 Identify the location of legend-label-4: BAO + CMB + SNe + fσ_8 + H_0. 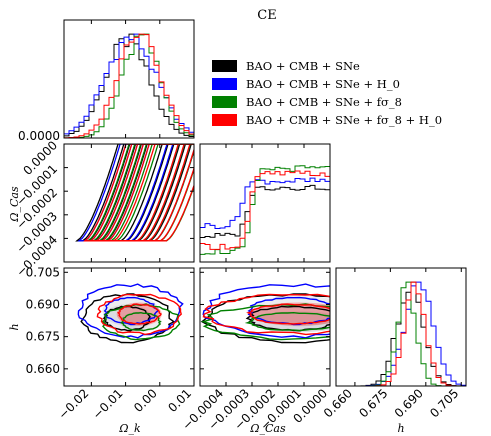
(344, 120).